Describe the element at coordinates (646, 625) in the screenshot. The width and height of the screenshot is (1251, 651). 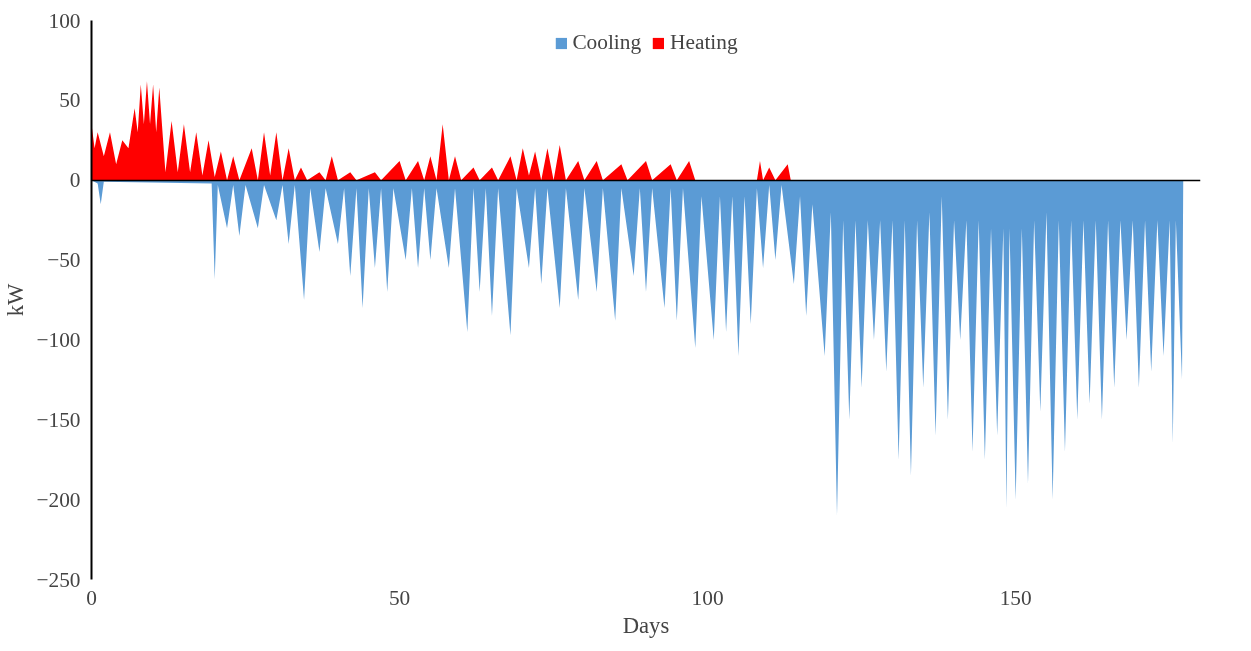
I see `x-axis-title: Days` at that location.